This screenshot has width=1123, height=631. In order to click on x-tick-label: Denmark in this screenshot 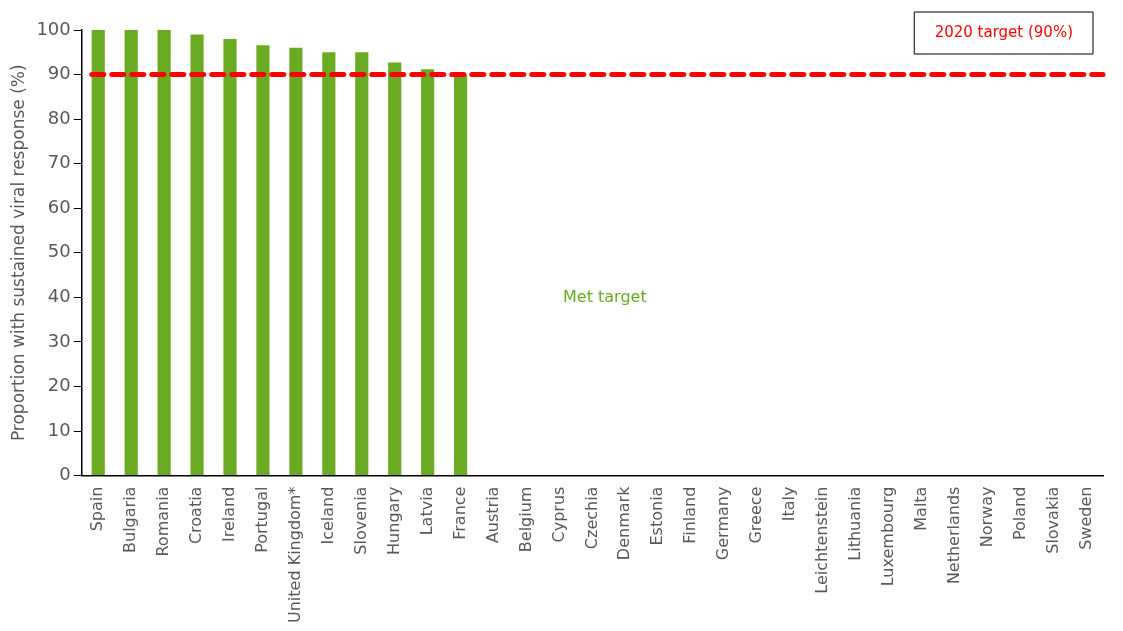, I will do `click(624, 523)`.